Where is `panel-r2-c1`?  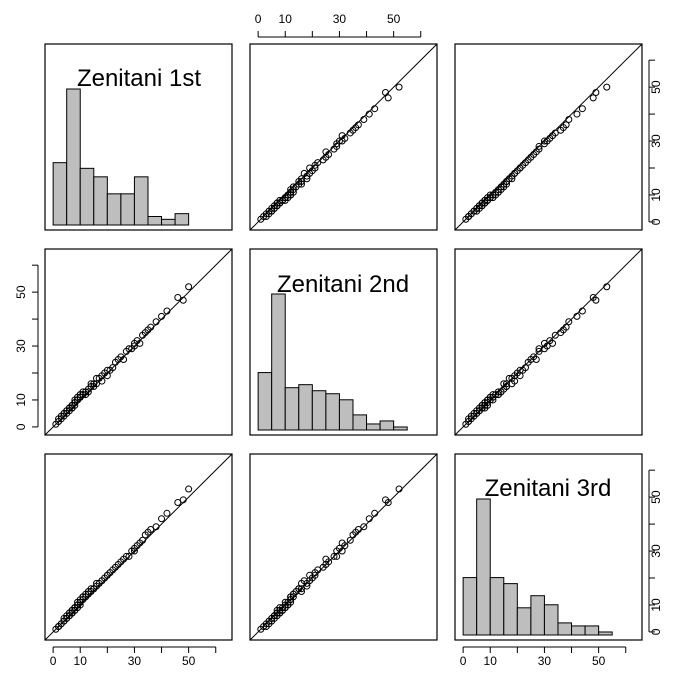 panel-r2-c1 is located at coordinates (138, 342).